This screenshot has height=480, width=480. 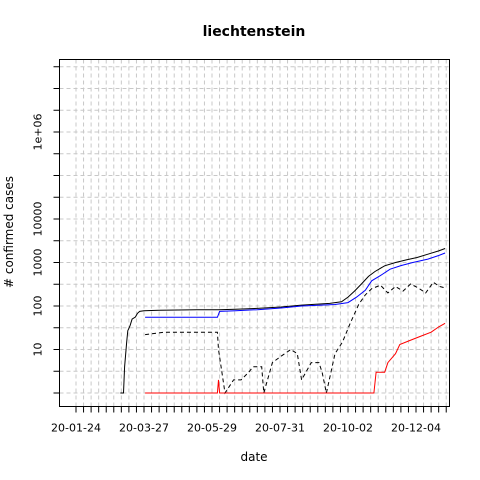 What do you see at coordinates (254, 32) in the screenshot?
I see `chart-title: liechtenstein` at bounding box center [254, 32].